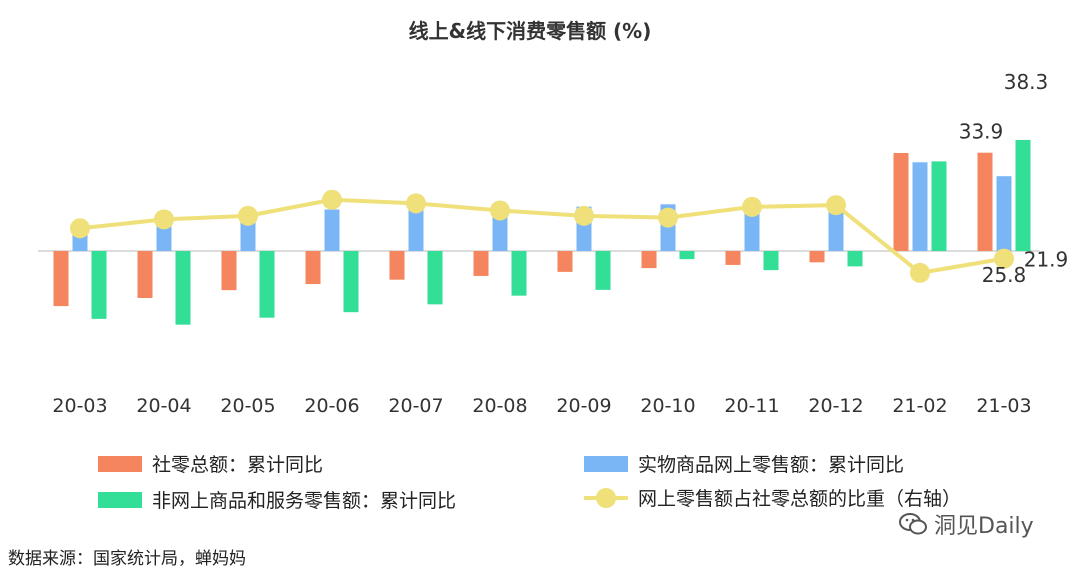  I want to click on legend-swatch-line, so click(606, 497).